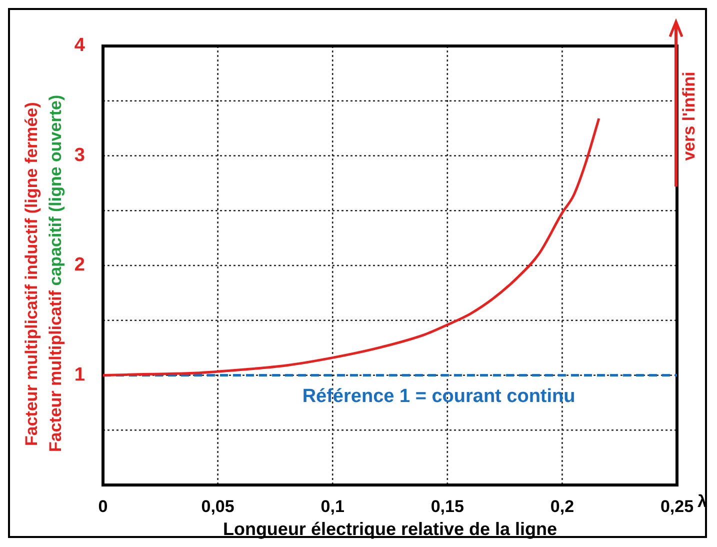 The height and width of the screenshot is (547, 717). I want to click on y-tick-label: 1, so click(80, 375).